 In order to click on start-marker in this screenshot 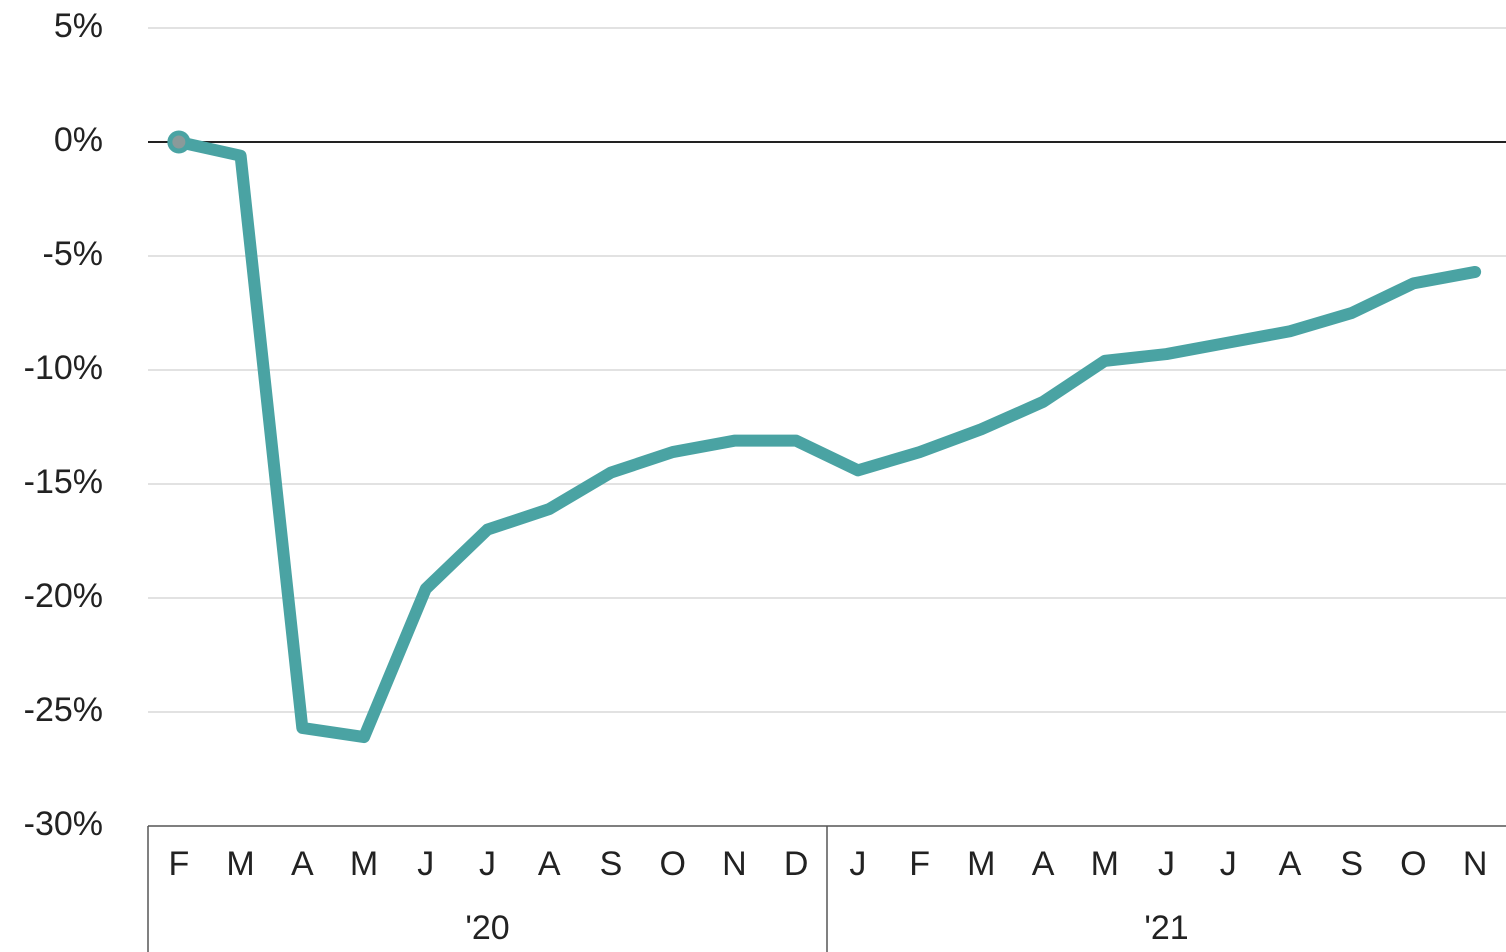, I will do `click(179, 142)`.